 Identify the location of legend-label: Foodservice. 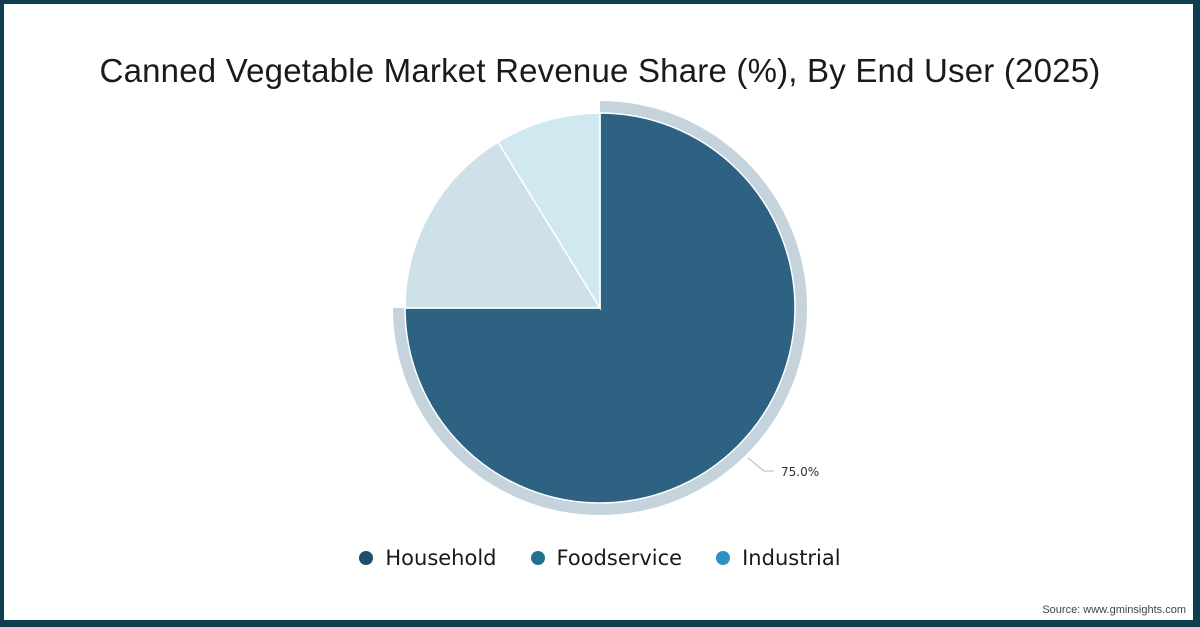
(619, 558).